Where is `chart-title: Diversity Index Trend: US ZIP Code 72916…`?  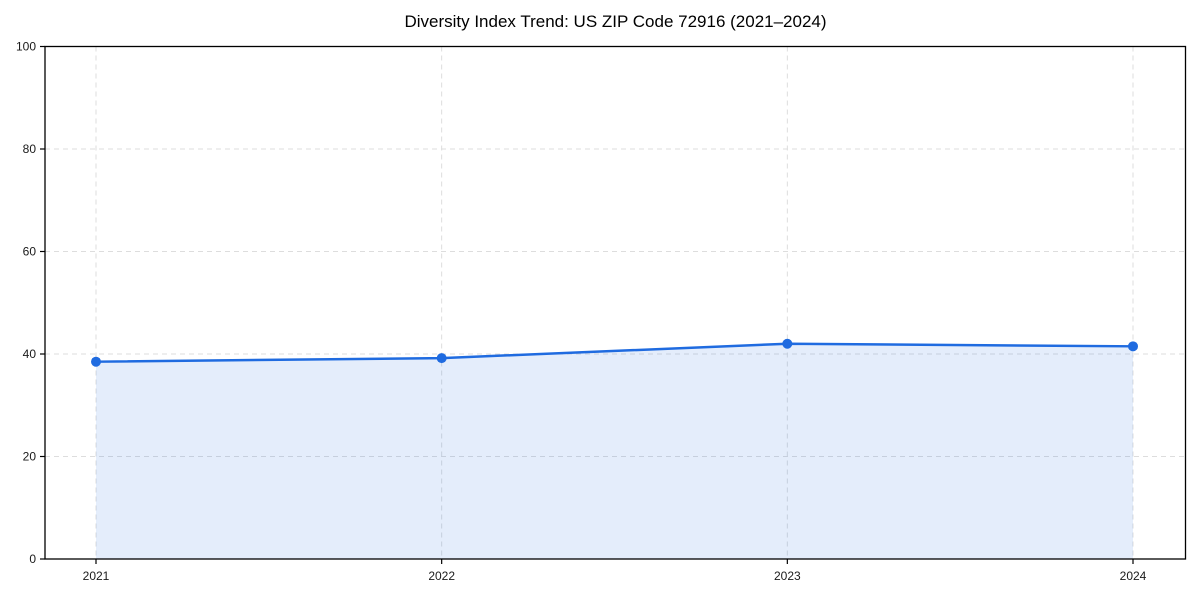 chart-title: Diversity Index Trend: US ZIP Code 72916… is located at coordinates (615, 21).